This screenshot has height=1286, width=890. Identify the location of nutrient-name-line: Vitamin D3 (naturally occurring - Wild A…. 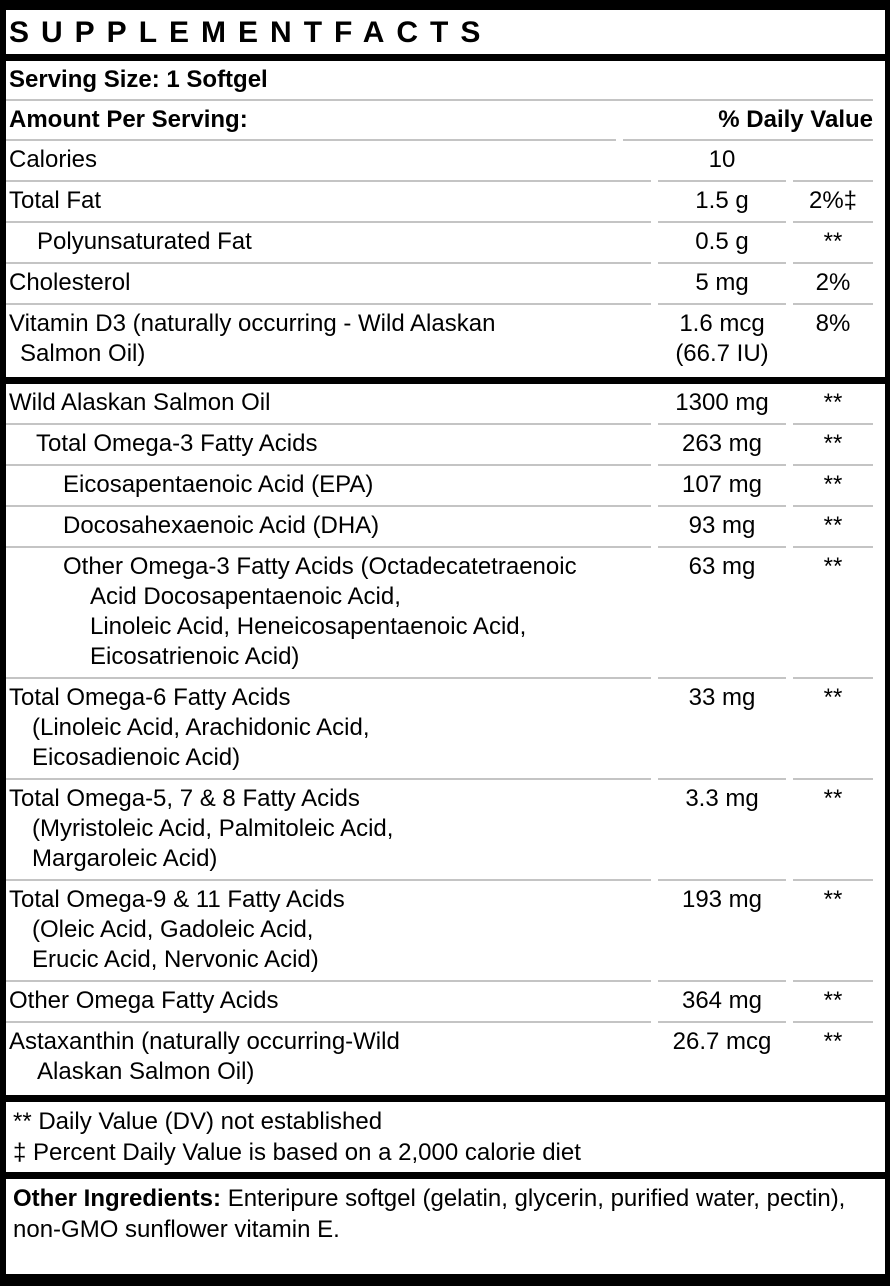
(252, 323).